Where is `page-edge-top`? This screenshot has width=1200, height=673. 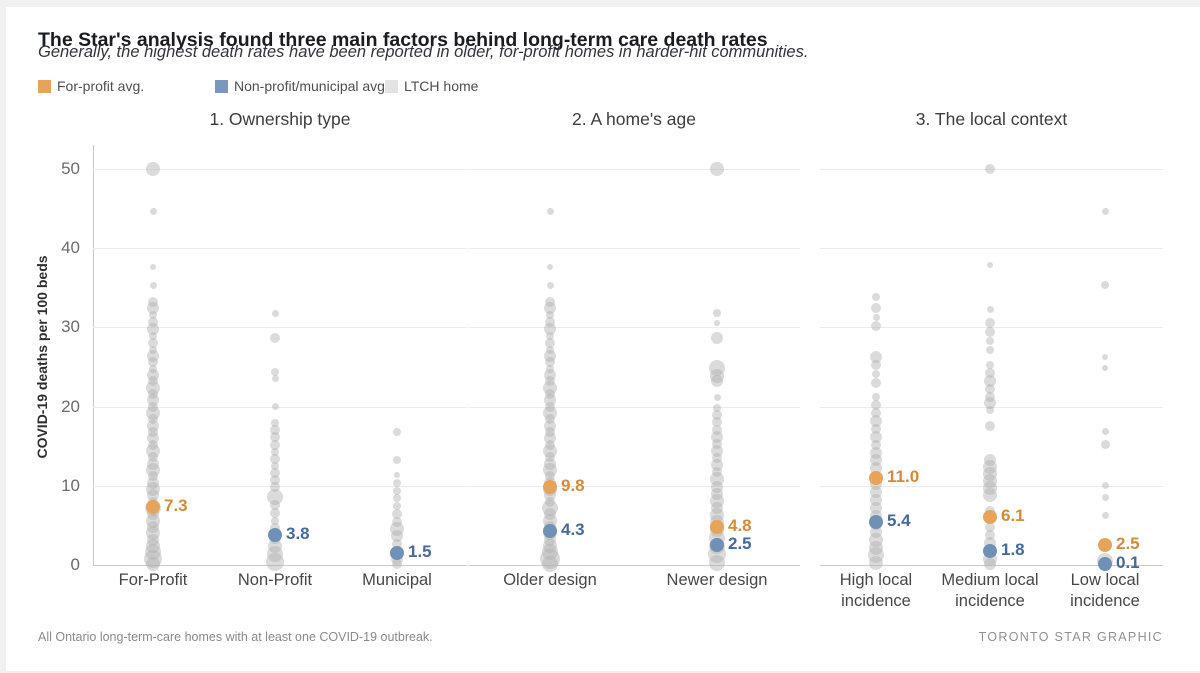
page-edge-top is located at coordinates (600, 3).